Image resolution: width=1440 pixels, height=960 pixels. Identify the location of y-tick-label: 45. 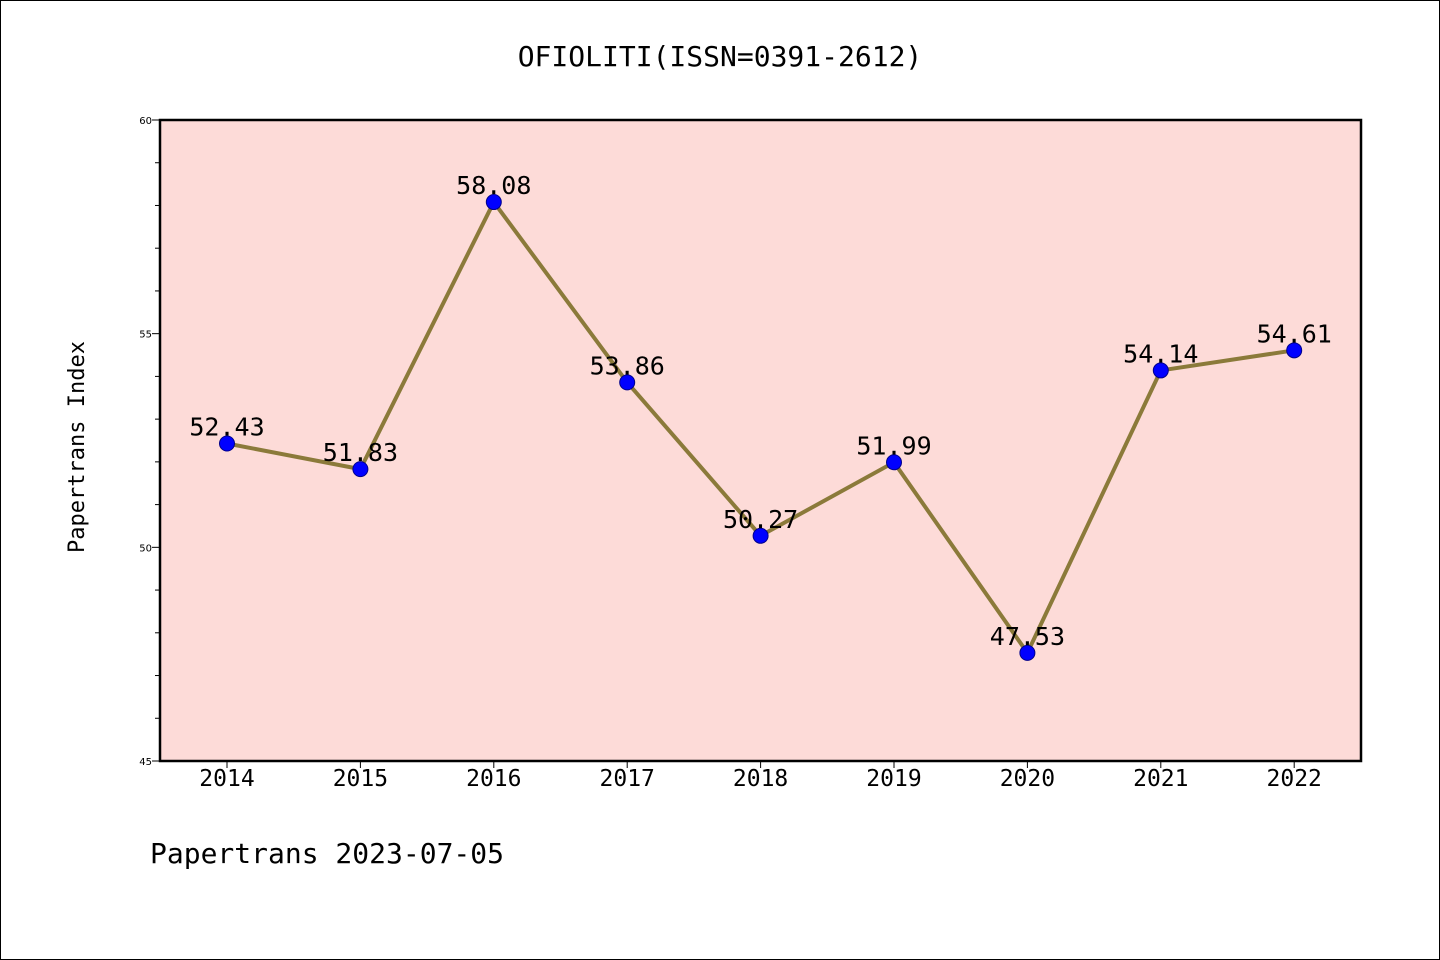
(145, 762).